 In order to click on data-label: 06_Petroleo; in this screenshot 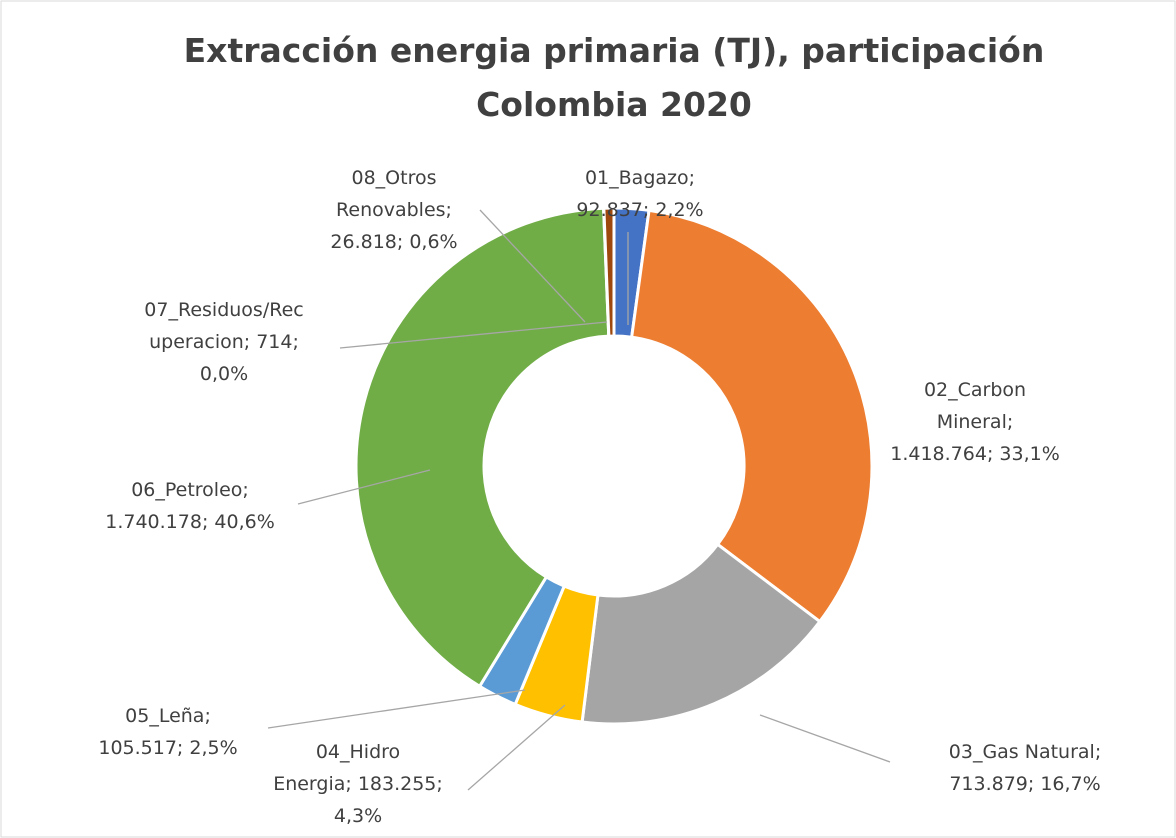, I will do `click(190, 490)`.